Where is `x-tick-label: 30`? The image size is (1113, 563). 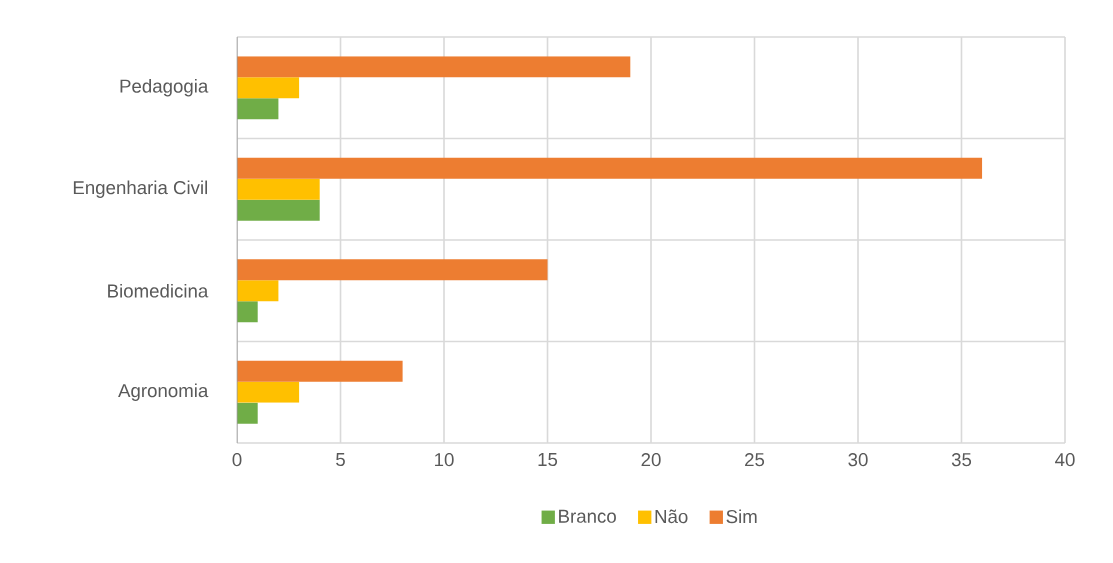 x-tick-label: 30 is located at coordinates (858, 460).